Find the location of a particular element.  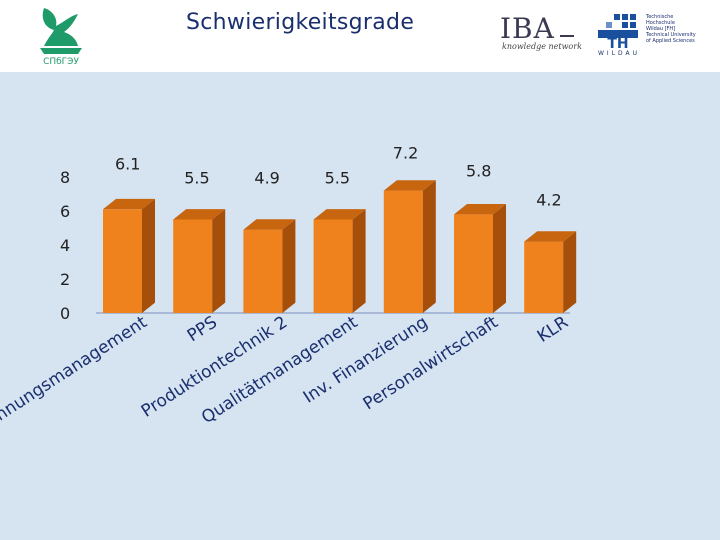

category-label: PPS is located at coordinates (202, 329).